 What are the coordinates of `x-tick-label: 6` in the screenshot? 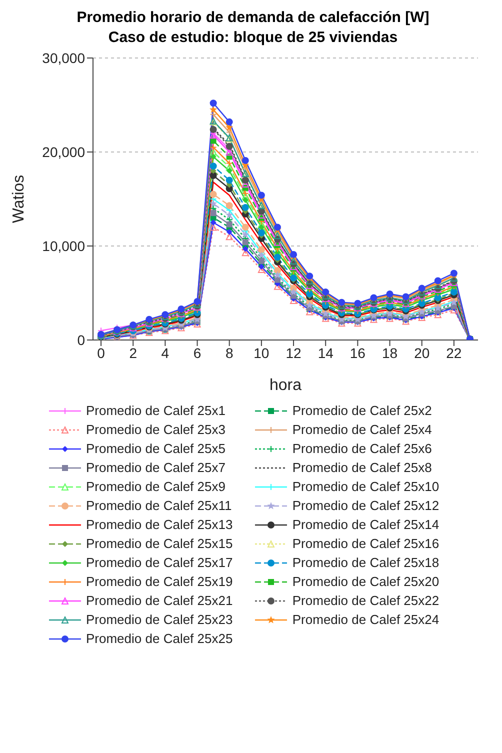 It's located at (197, 352).